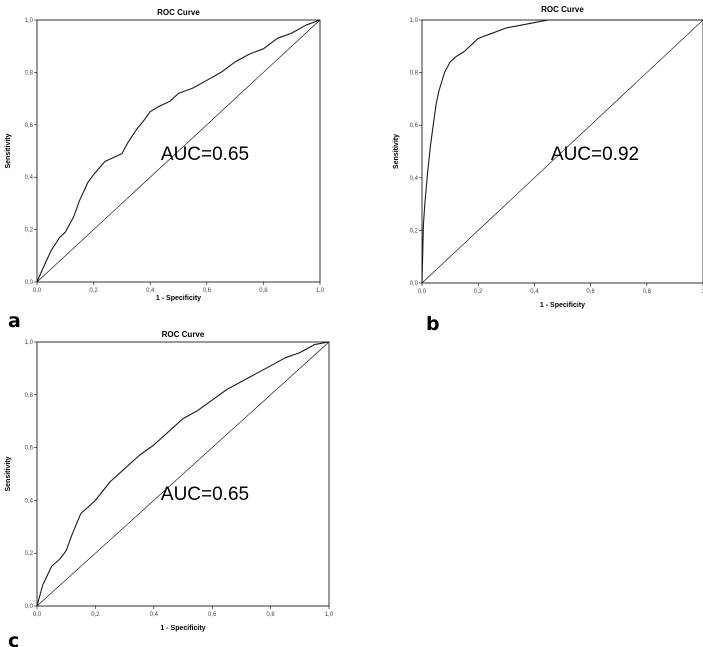  What do you see at coordinates (433, 324) in the screenshot?
I see `panel-letter: b` at bounding box center [433, 324].